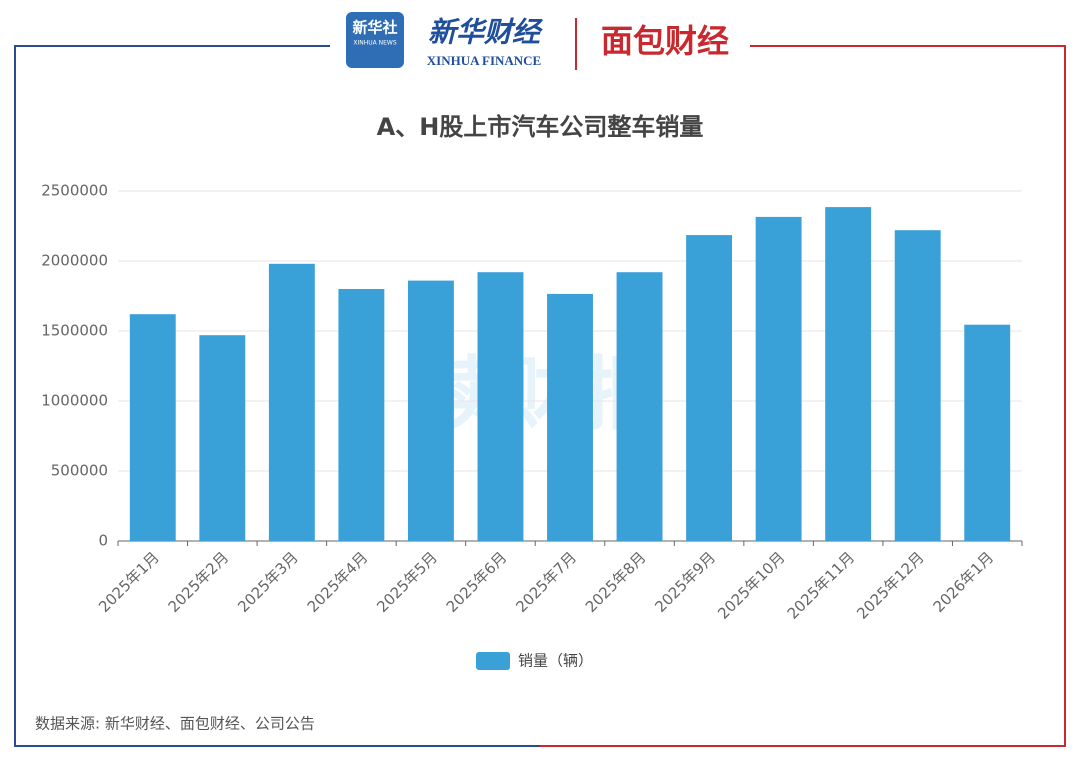  I want to click on chart-title: A、H股上市汽车公司整车销量, so click(540, 127).